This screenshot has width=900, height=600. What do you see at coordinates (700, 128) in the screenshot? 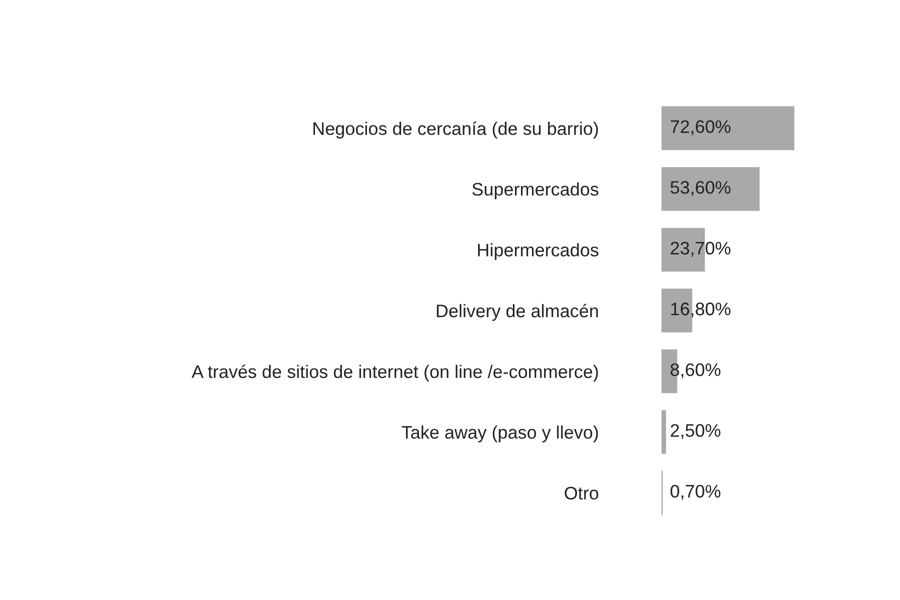
I see `data-label: 72,60%` at bounding box center [700, 128].